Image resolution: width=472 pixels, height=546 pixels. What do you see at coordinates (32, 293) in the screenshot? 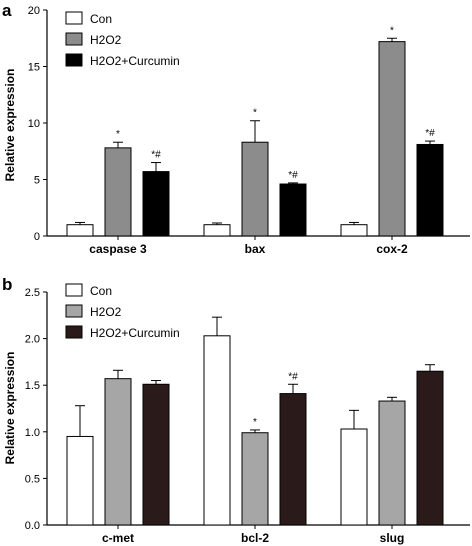
I see `panel-b-ytick-label: 2.5` at bounding box center [32, 293].